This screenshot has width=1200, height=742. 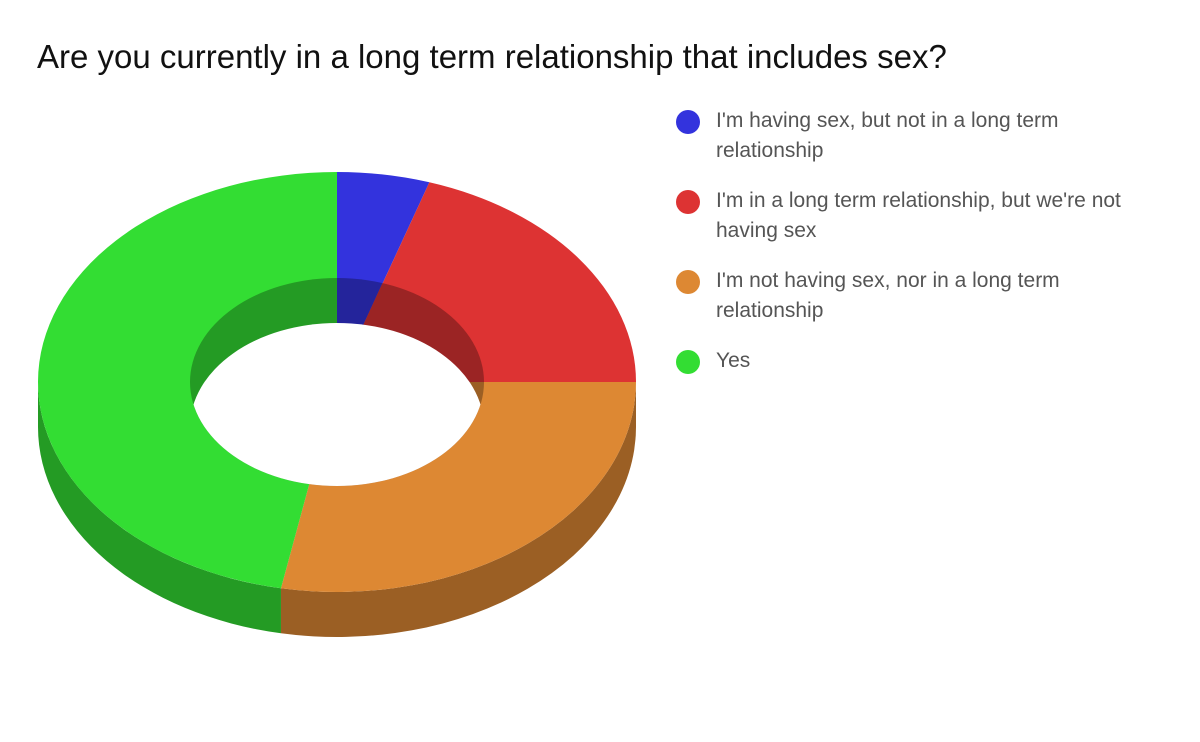 I want to click on hole, so click(x=337, y=382).